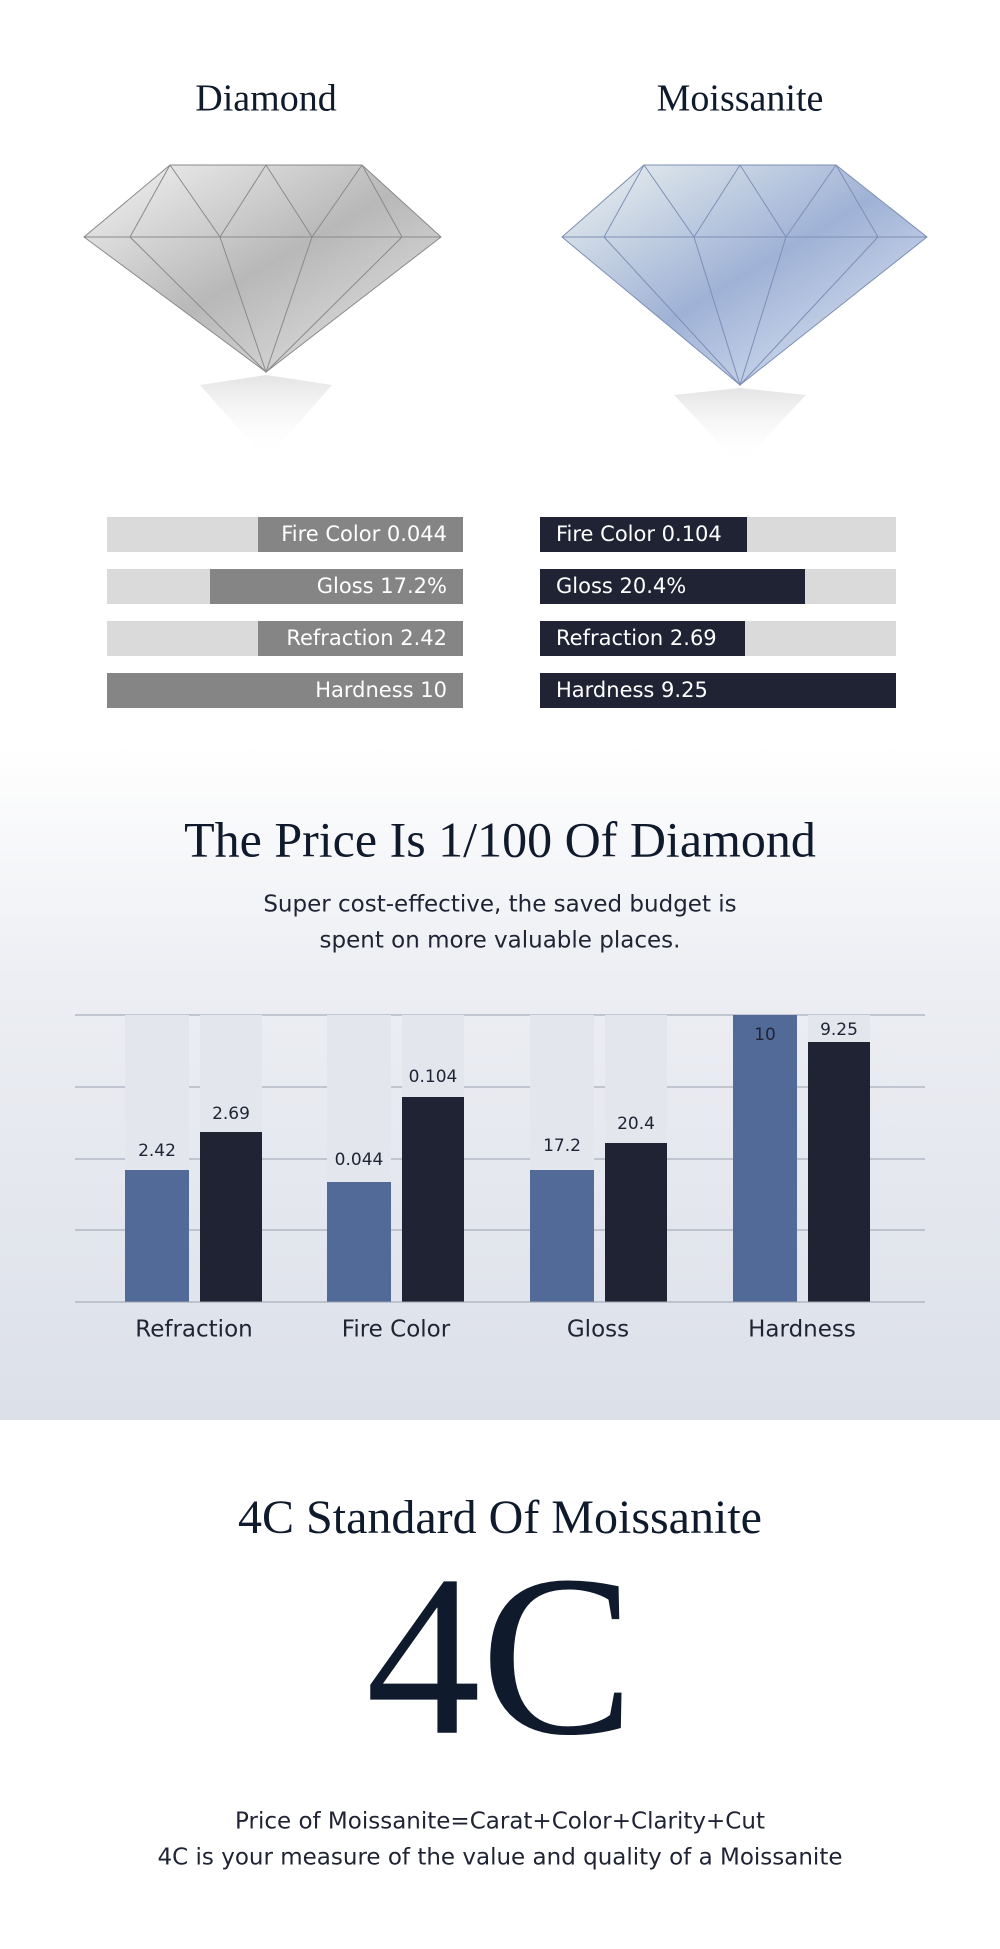  Describe the element at coordinates (744, 314) in the screenshot. I see `moissanite-image` at that location.